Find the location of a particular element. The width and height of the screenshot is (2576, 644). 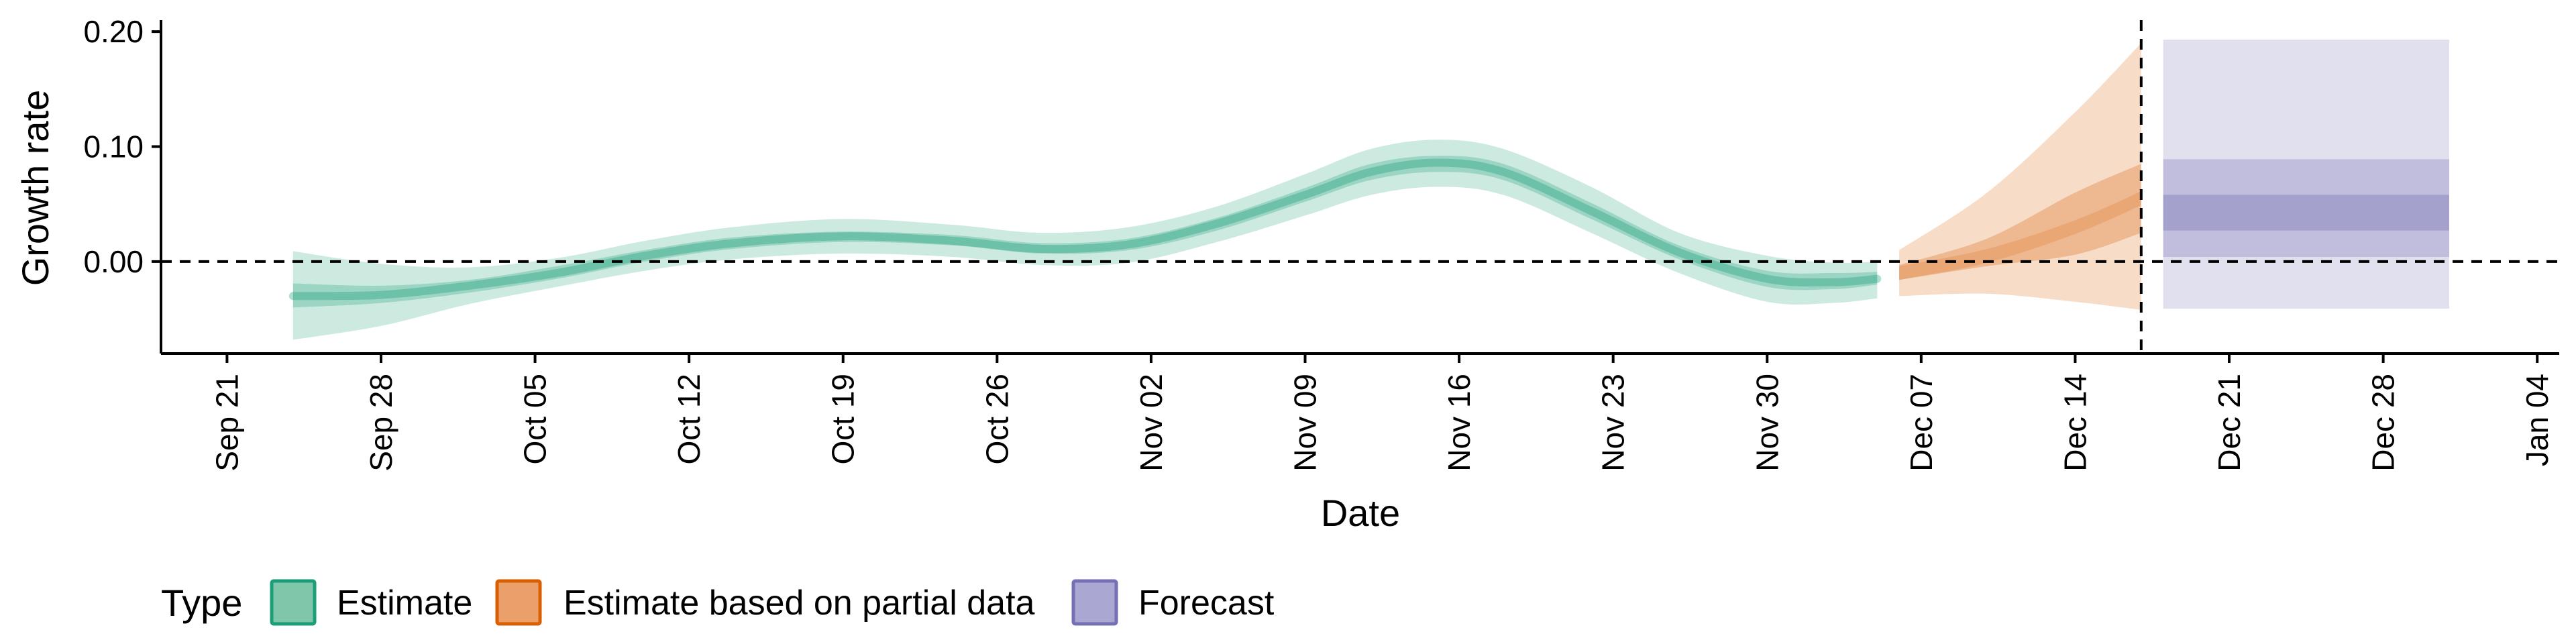

y-axis-title: Growth rate is located at coordinates (35, 188).